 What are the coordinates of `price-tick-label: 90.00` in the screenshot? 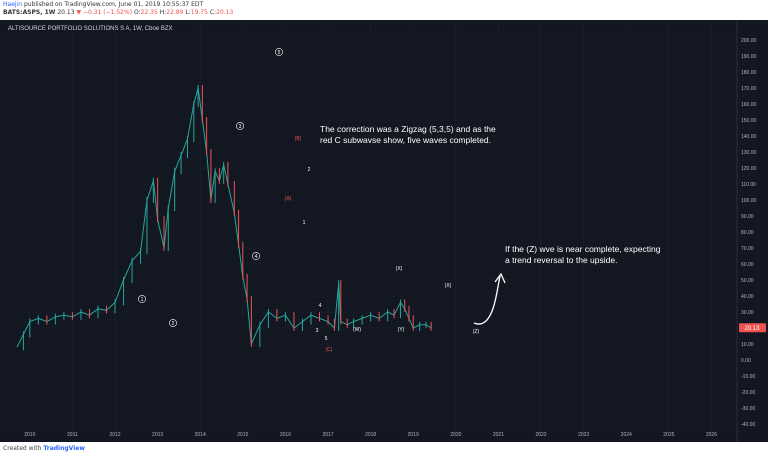 It's located at (747, 217).